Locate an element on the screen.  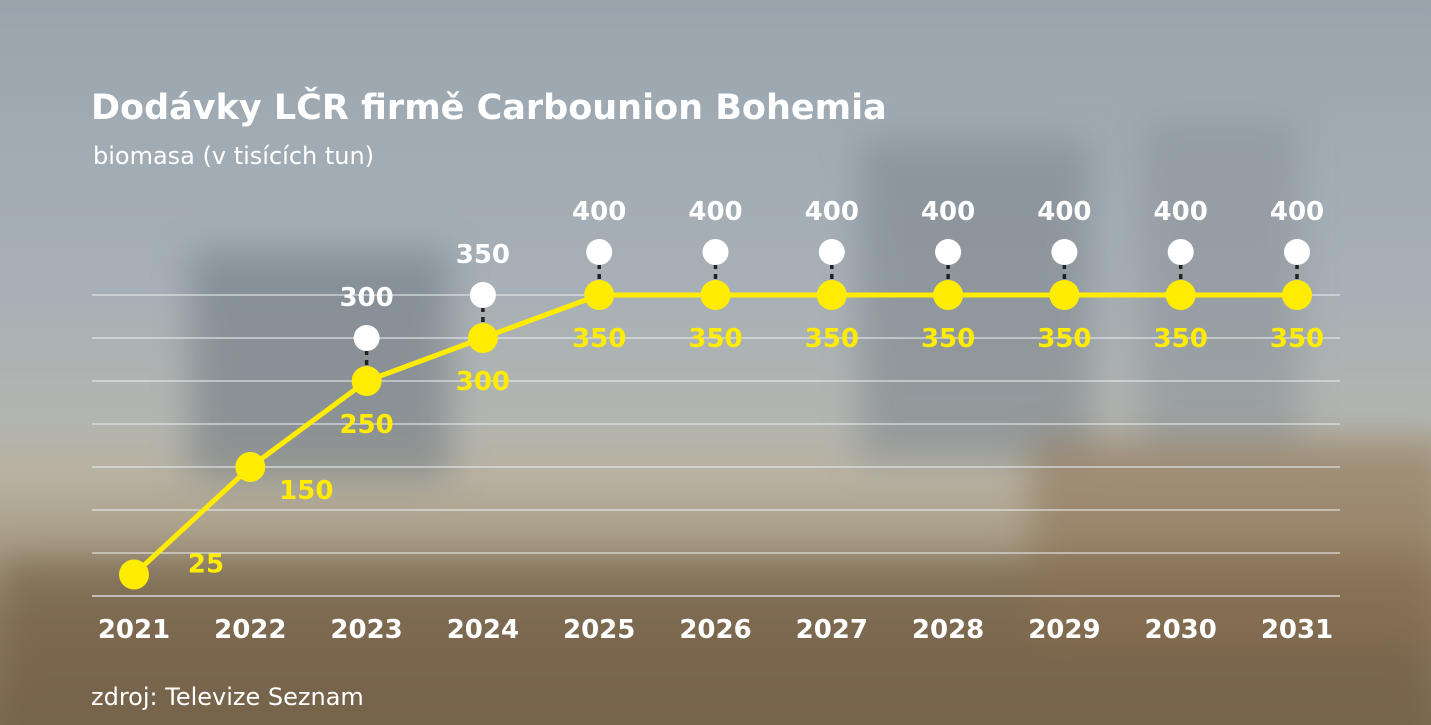
x-tick-label: 2025 is located at coordinates (599, 630).